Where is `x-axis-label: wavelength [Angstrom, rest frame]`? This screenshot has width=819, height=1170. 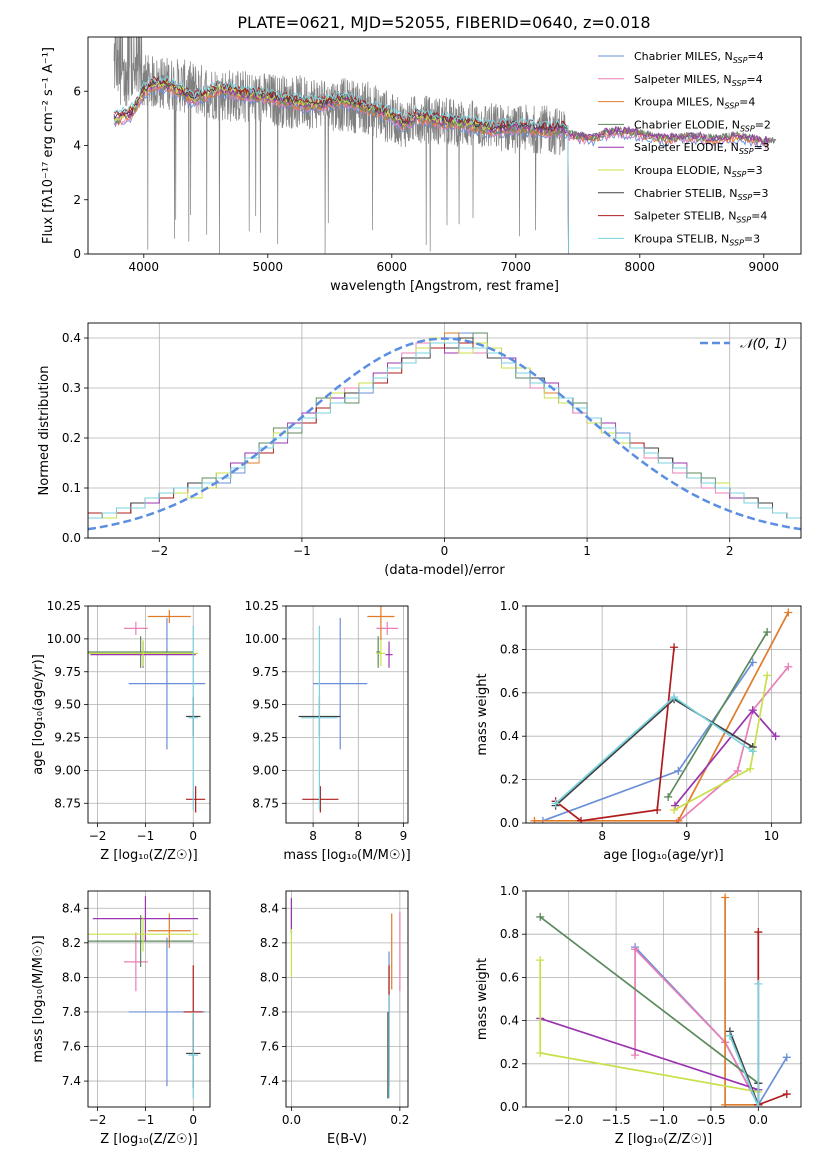
x-axis-label: wavelength [Angstrom, rest frame] is located at coordinates (444, 286).